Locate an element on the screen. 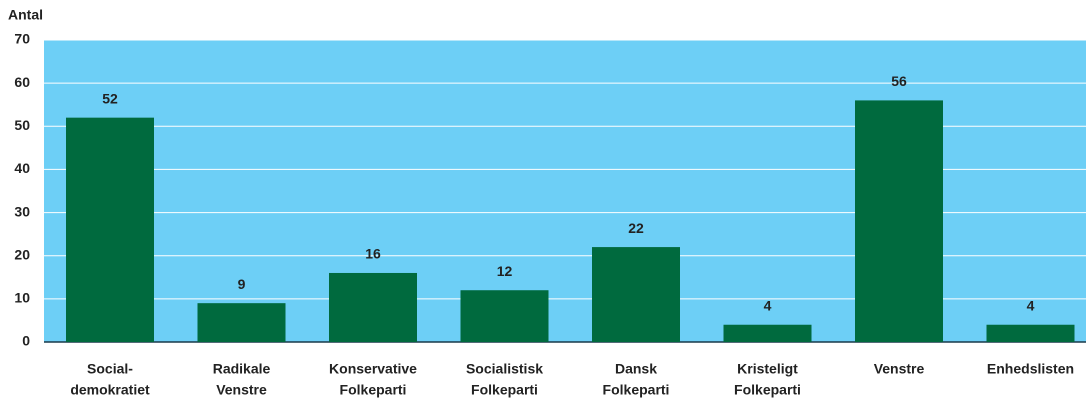 This screenshot has width=1086, height=412. value-label: 22 is located at coordinates (636, 228).